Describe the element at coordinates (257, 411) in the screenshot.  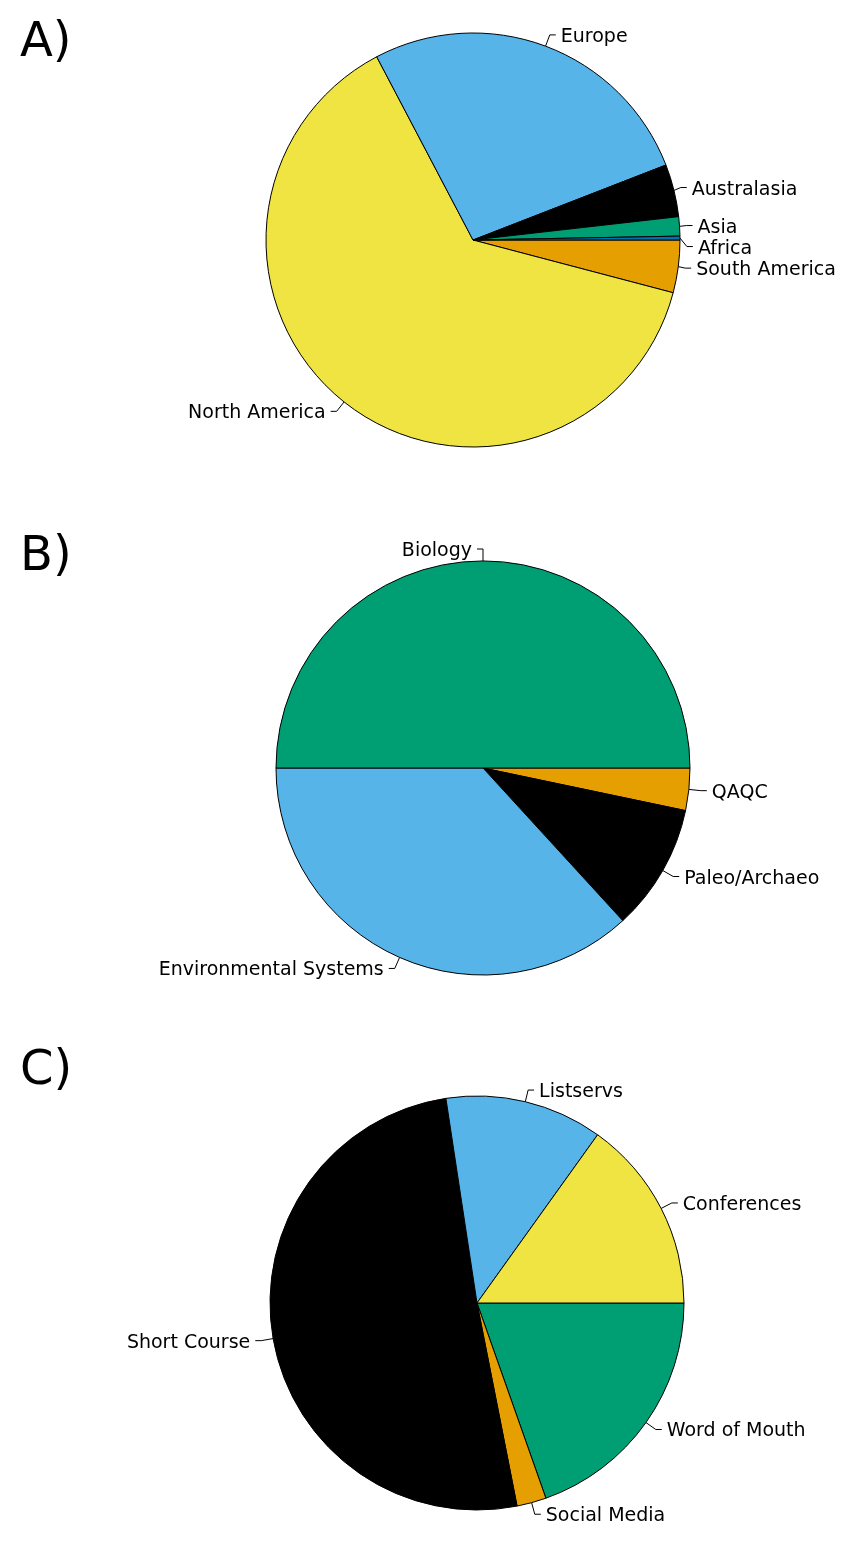
I see `slice-label: North America` at that location.